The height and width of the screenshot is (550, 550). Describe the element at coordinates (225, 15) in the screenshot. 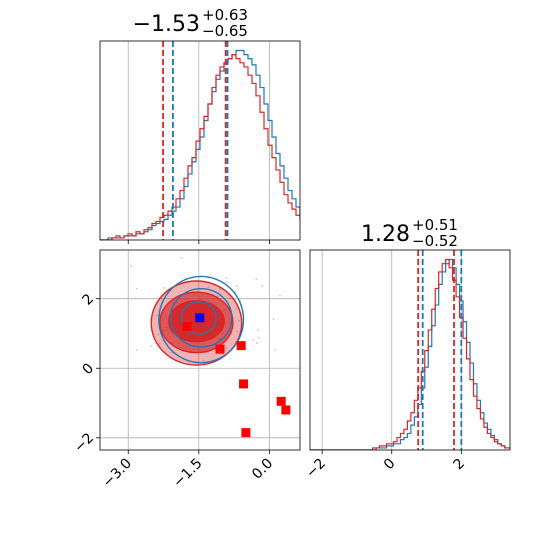

I see `top-left-title-sup: +0.63` at that location.